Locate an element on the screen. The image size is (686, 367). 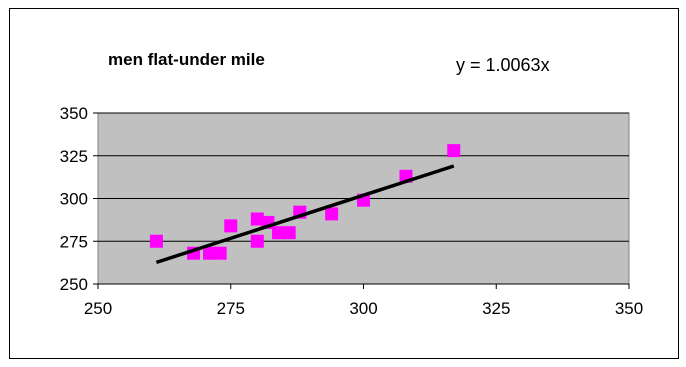
x-tick-label: 275 is located at coordinates (231, 308).